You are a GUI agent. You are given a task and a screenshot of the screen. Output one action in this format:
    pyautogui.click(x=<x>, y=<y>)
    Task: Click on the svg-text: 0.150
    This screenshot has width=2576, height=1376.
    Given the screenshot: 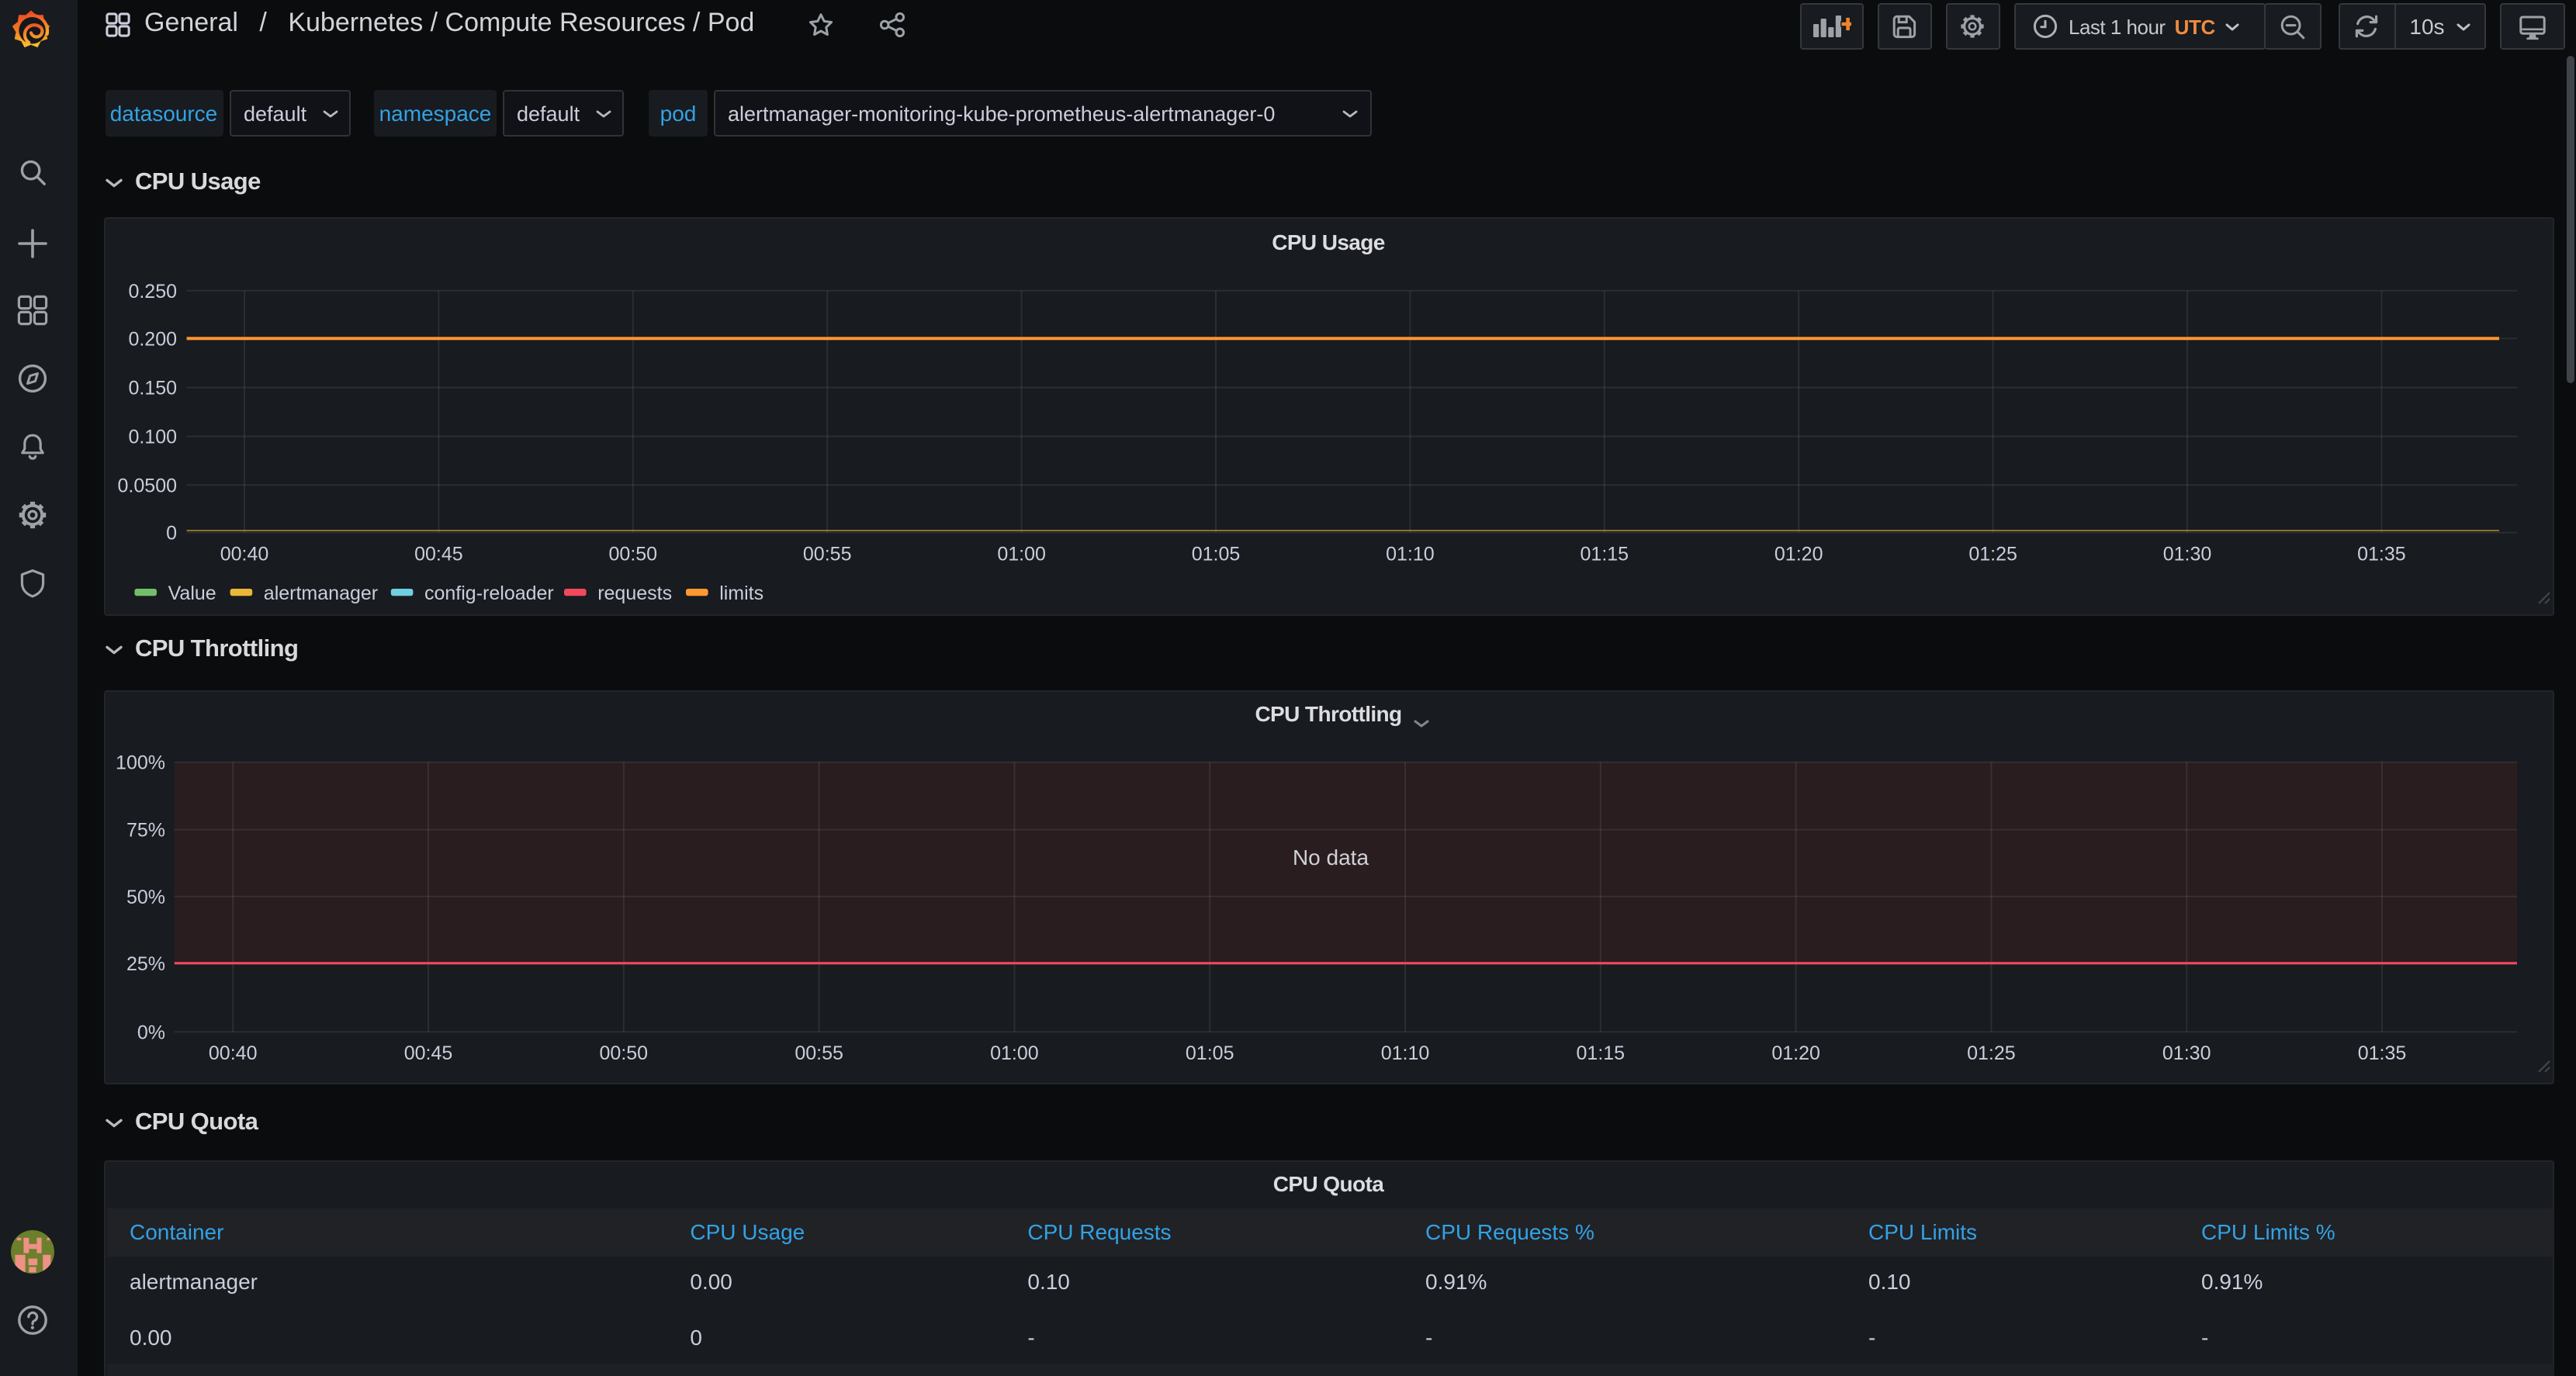 What is the action you would take?
    pyautogui.click(x=151, y=388)
    